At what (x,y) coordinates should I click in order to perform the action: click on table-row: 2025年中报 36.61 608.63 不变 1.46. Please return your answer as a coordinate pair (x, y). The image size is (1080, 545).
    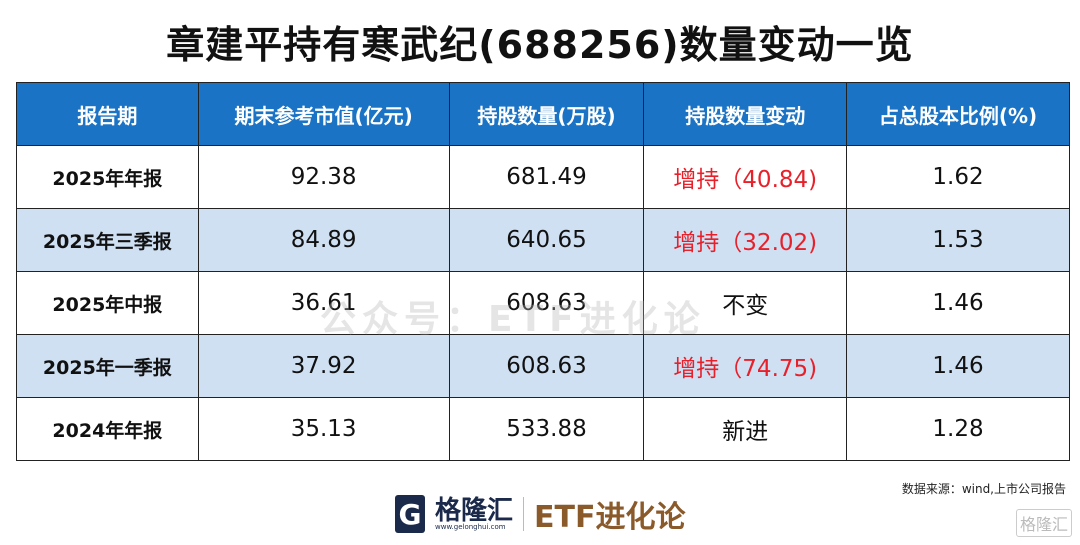
    Looking at the image, I should click on (543, 303).